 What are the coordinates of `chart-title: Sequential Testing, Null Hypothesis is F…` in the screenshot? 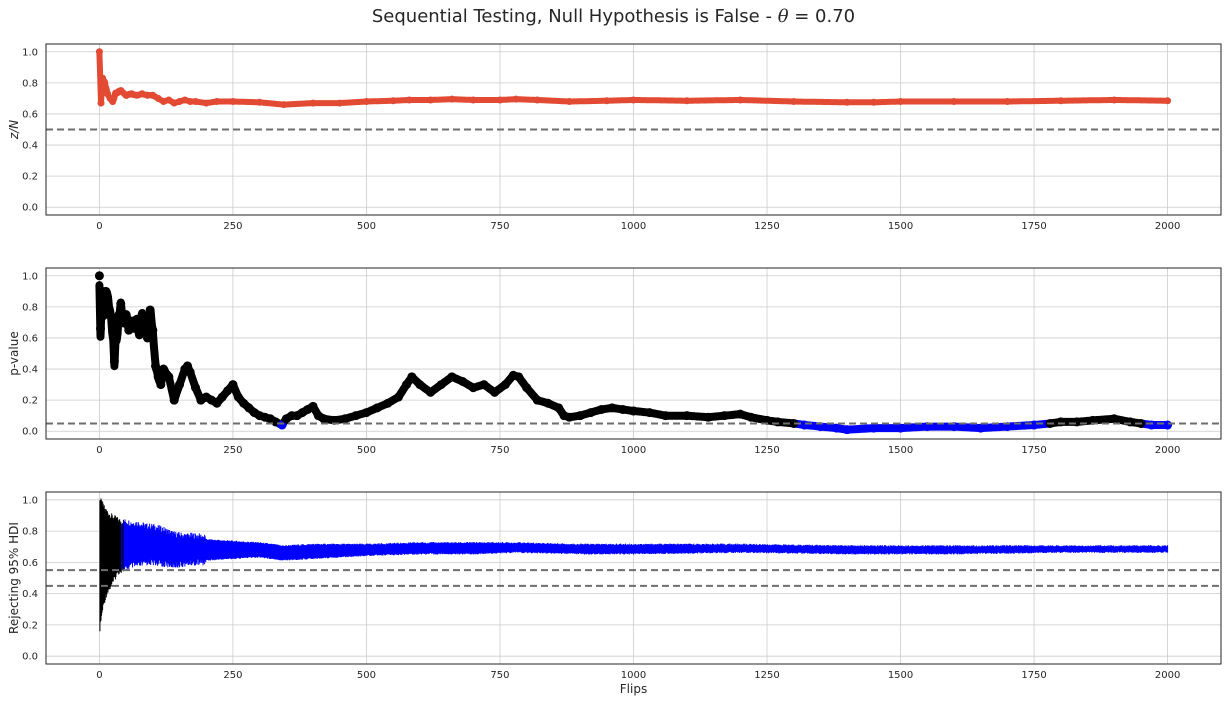 It's located at (613, 16).